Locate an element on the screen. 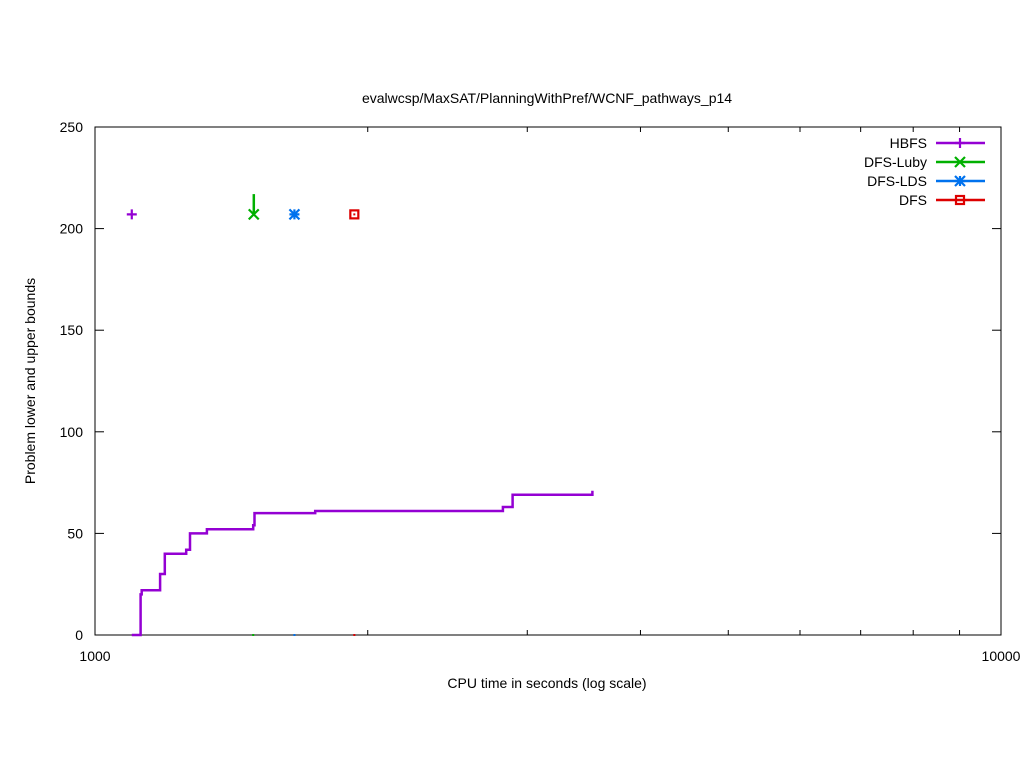 This screenshot has width=1024, height=768. upper-bound-marker-dfs-dot is located at coordinates (354, 214).